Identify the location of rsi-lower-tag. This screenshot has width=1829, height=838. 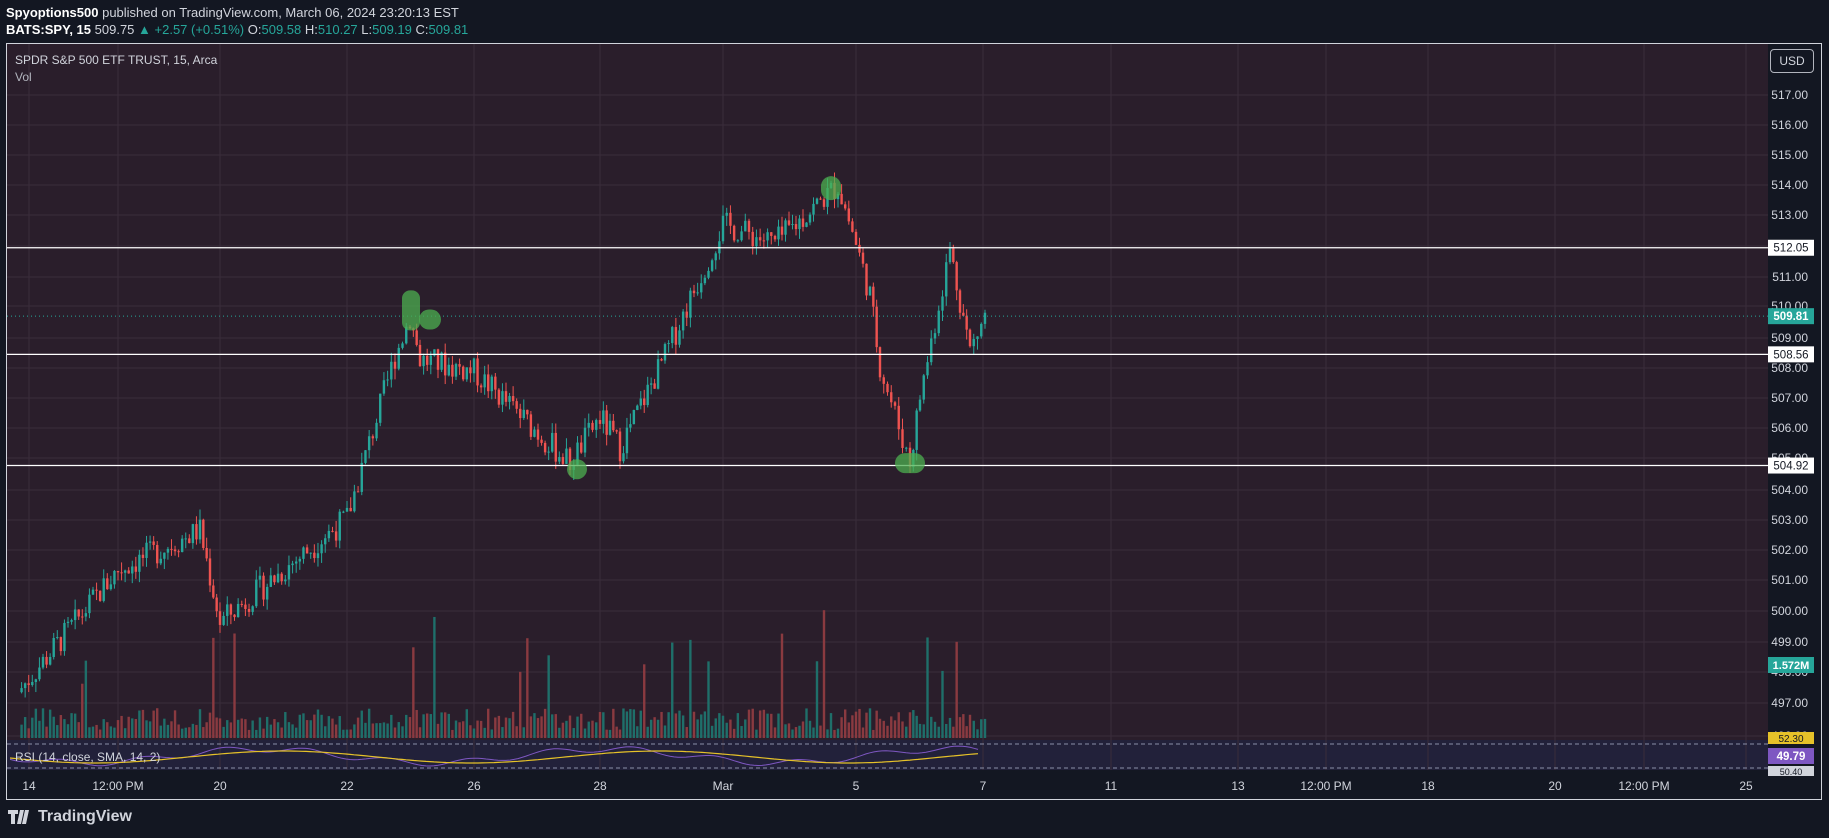
(1791, 771).